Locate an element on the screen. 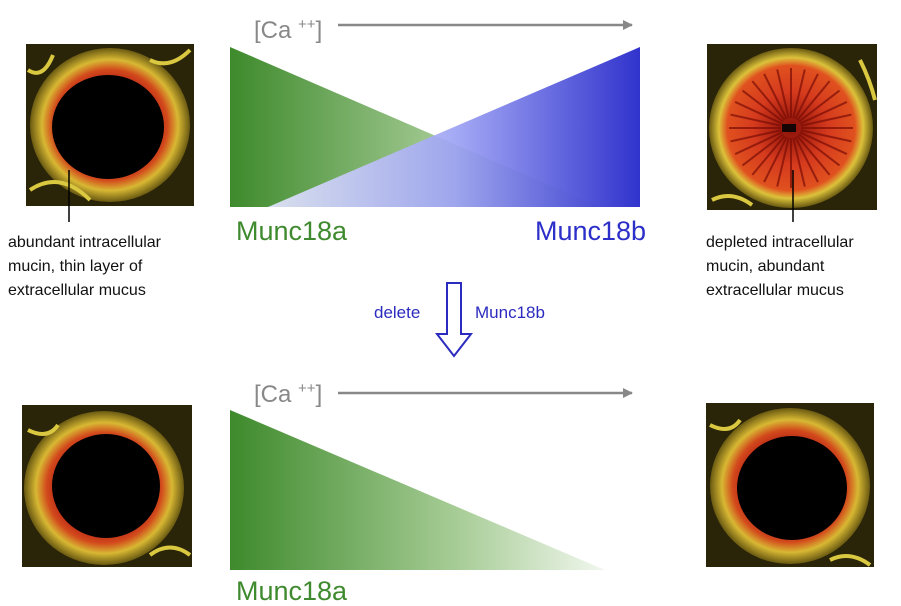 The height and width of the screenshot is (606, 901). munc18b-wedge-top is located at coordinates (454, 127).